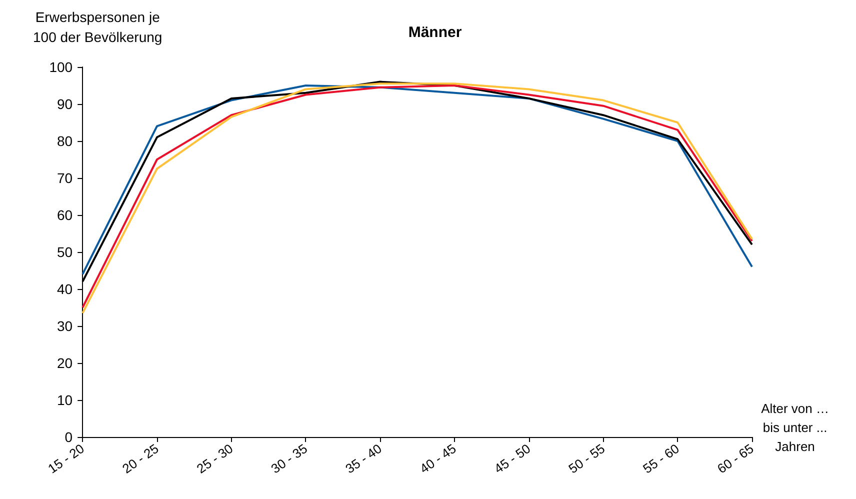 This screenshot has width=856, height=499. What do you see at coordinates (97, 27) in the screenshot?
I see `y-axis-title: Erwerbspersonen je 100 der Bevölkerung` at bounding box center [97, 27].